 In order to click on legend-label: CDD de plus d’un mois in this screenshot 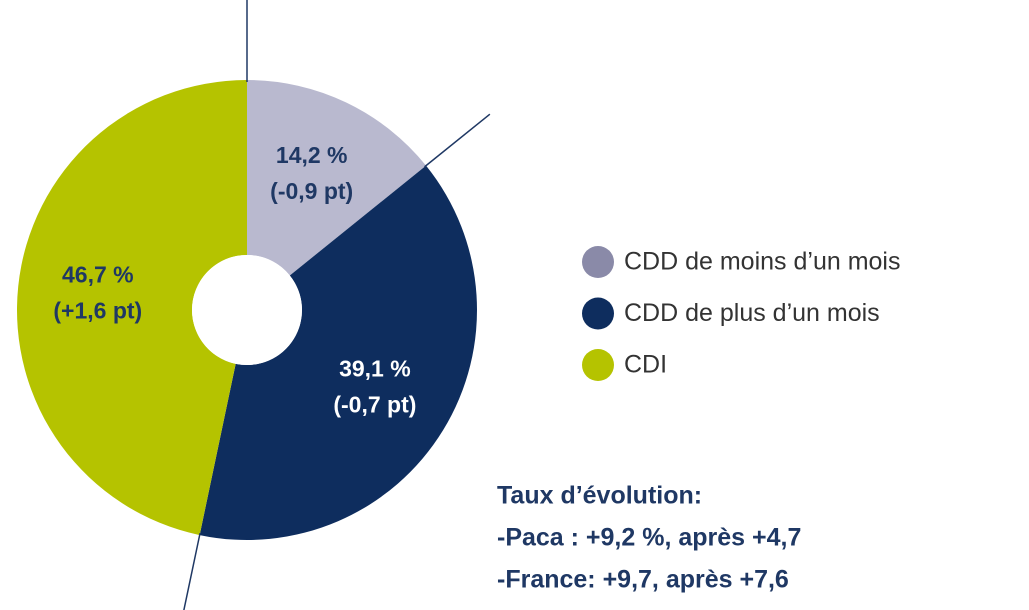, I will do `click(752, 313)`.